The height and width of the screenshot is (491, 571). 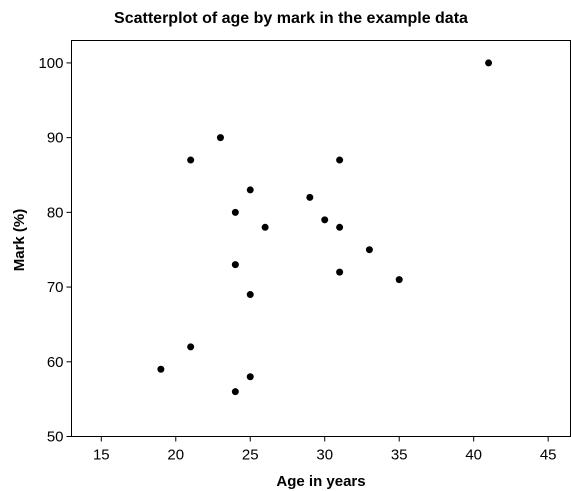 I want to click on y-tick-label: 50, so click(x=55, y=437).